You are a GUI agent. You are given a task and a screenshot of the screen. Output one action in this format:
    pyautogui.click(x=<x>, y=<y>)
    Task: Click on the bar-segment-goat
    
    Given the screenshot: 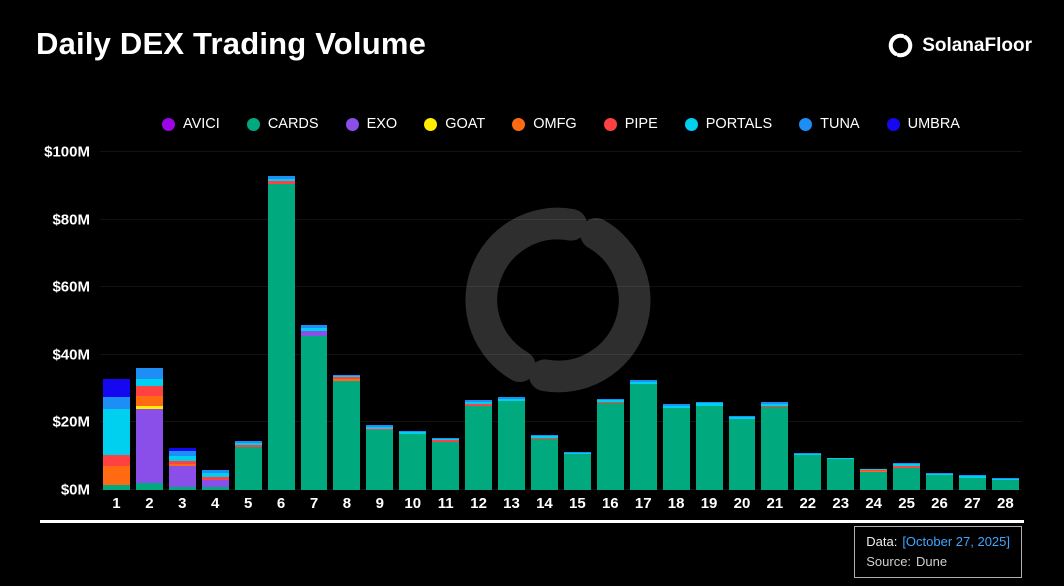 What is the action you would take?
    pyautogui.click(x=149, y=407)
    